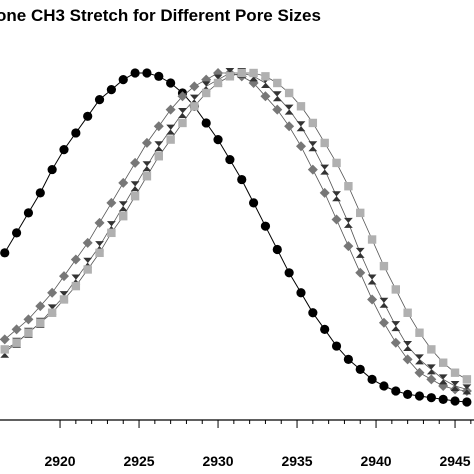 The image size is (474, 474). What do you see at coordinates (454, 461) in the screenshot?
I see `x-tick-label: 2945` at bounding box center [454, 461].